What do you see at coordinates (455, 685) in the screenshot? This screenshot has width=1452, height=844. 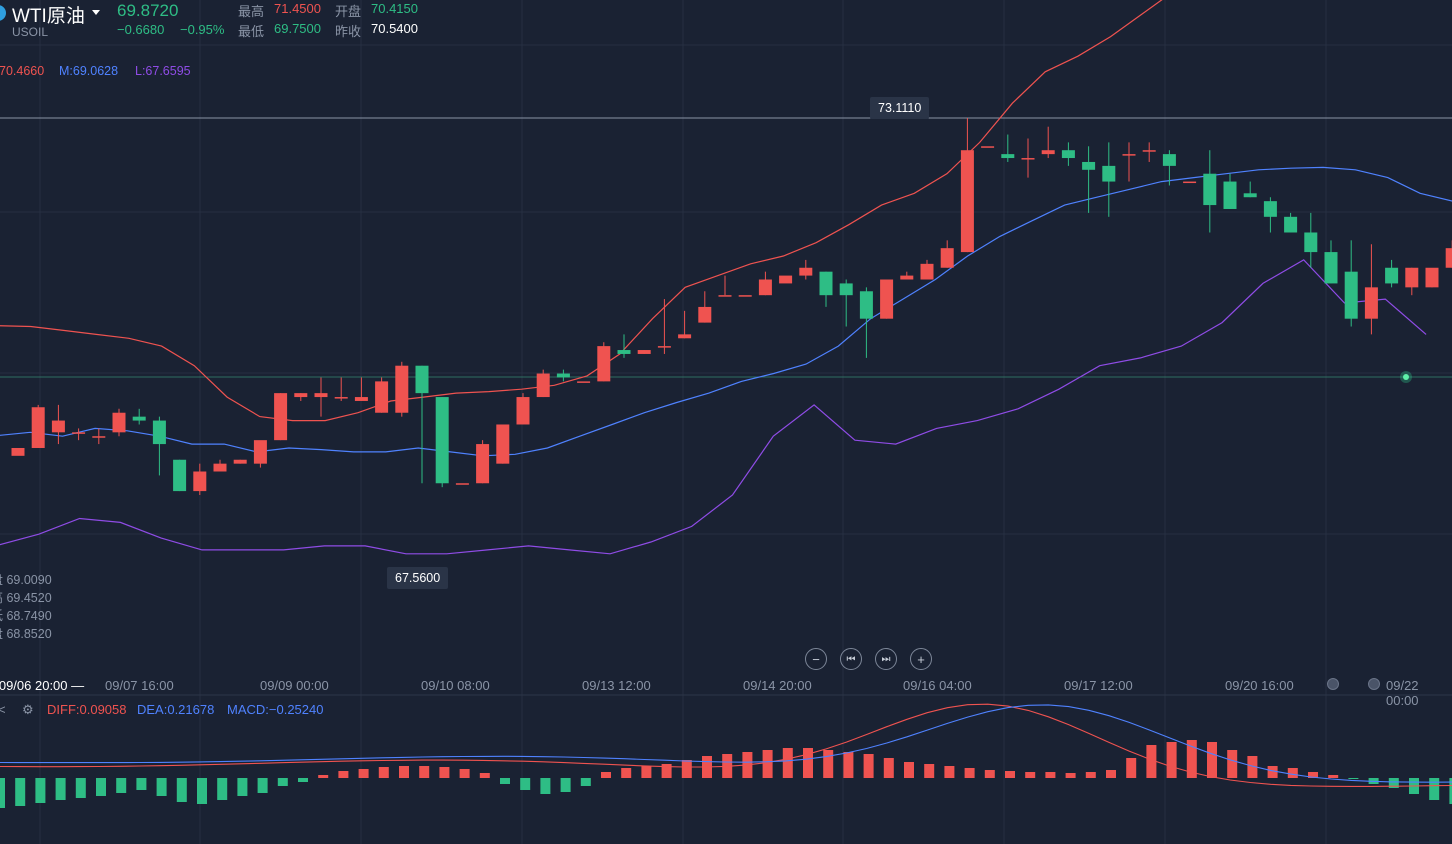 I see `x-axis-label: 09/10 08:00` at bounding box center [455, 685].